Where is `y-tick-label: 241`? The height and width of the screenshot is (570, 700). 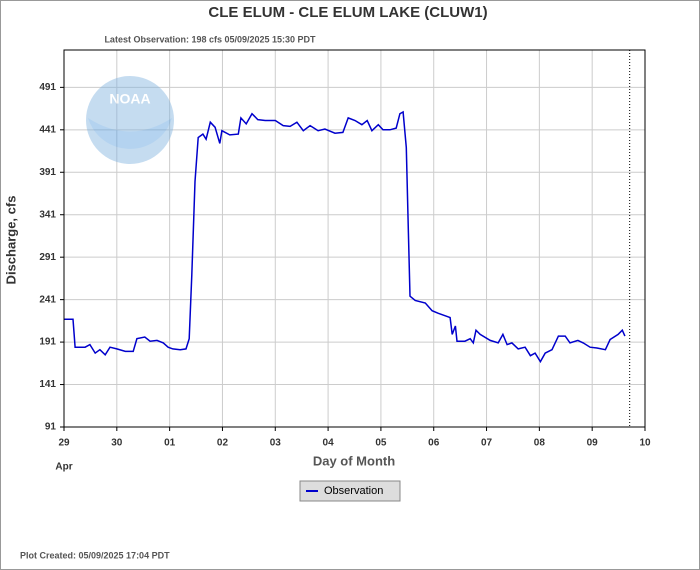 y-tick-label: 241 is located at coordinates (47, 299).